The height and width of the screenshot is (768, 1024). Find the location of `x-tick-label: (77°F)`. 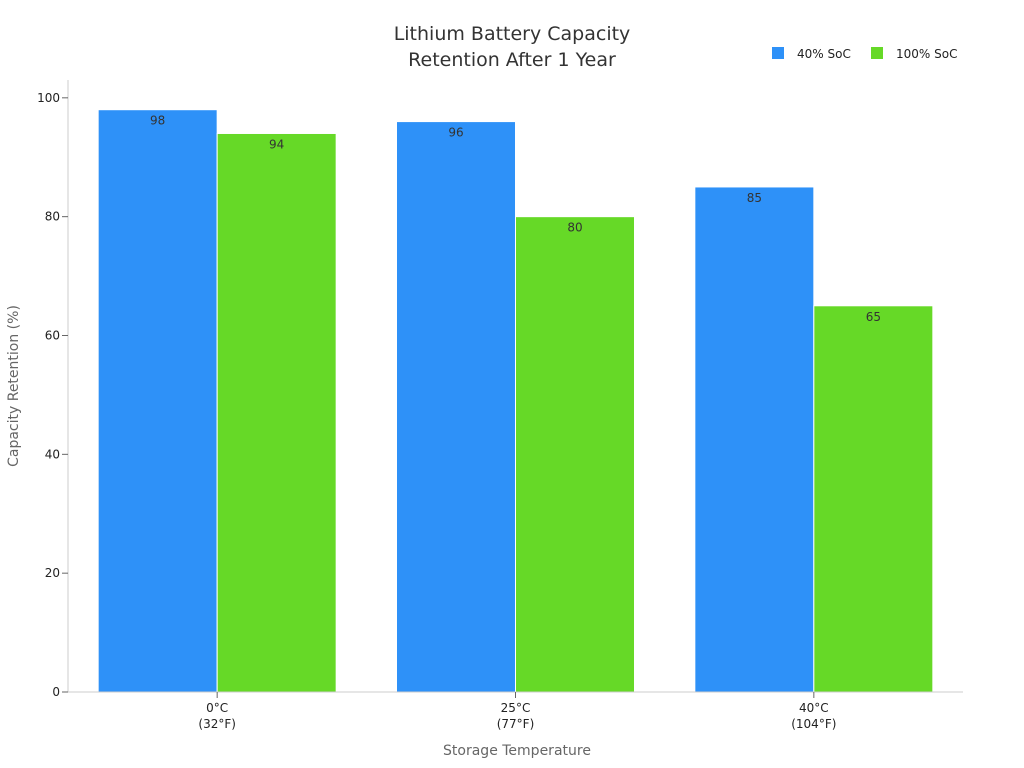

x-tick-label: (77°F) is located at coordinates (516, 724).